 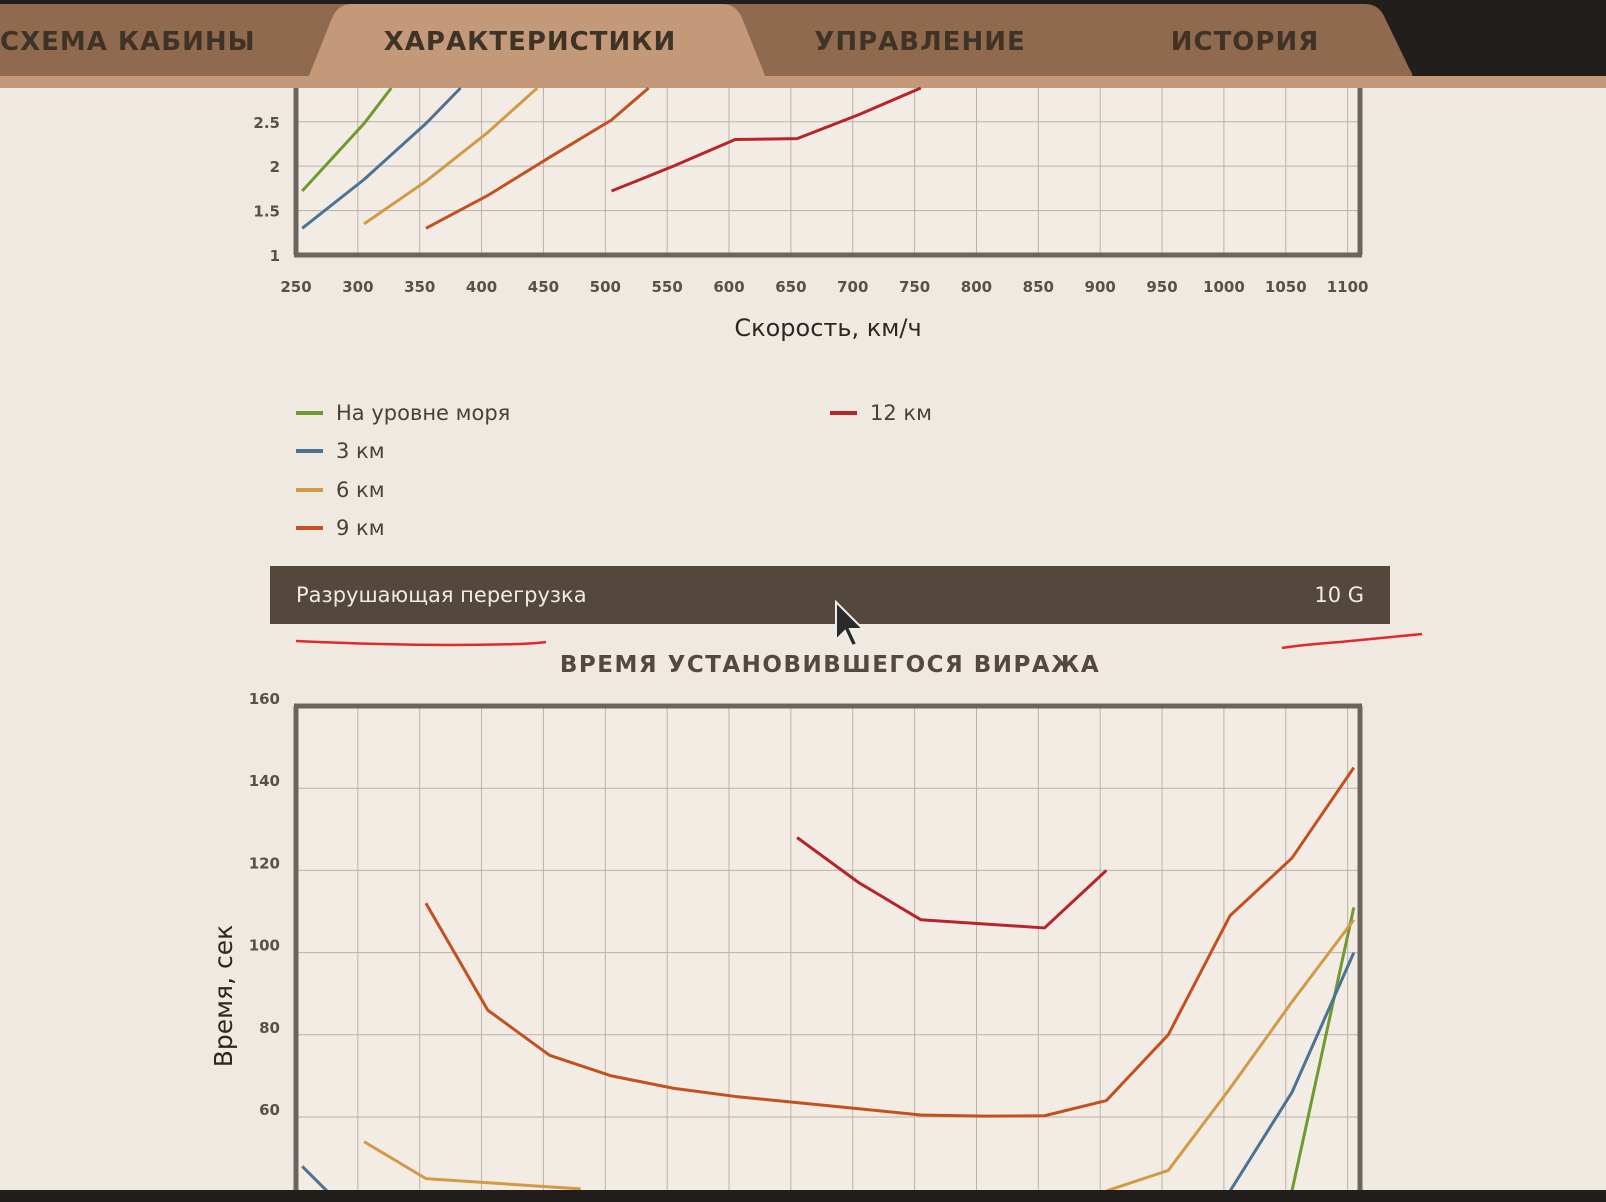 I want to click on ultimate-load-label: Разрушающая перегрузка, so click(x=441, y=595).